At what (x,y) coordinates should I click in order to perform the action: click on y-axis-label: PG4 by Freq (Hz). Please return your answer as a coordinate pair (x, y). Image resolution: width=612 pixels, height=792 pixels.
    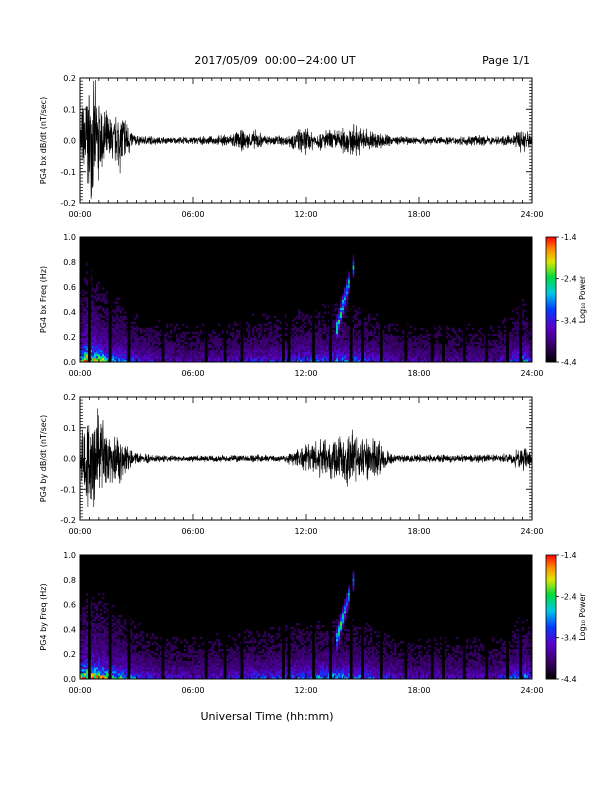
    Looking at the image, I should click on (43, 616).